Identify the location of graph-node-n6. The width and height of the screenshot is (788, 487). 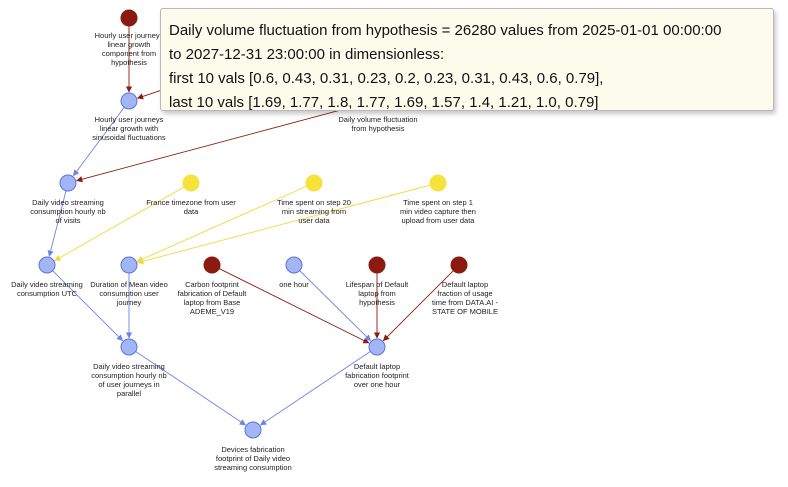
(191, 183).